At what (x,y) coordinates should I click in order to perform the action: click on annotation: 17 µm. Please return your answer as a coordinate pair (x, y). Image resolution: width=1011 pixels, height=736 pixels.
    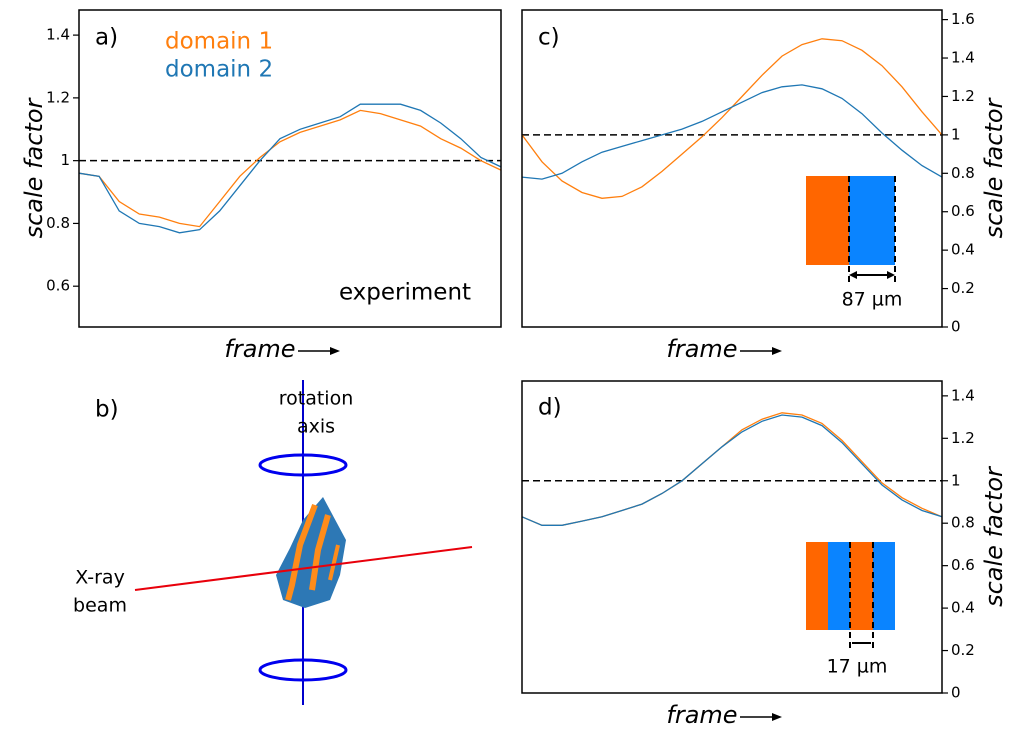
    Looking at the image, I should click on (857, 667).